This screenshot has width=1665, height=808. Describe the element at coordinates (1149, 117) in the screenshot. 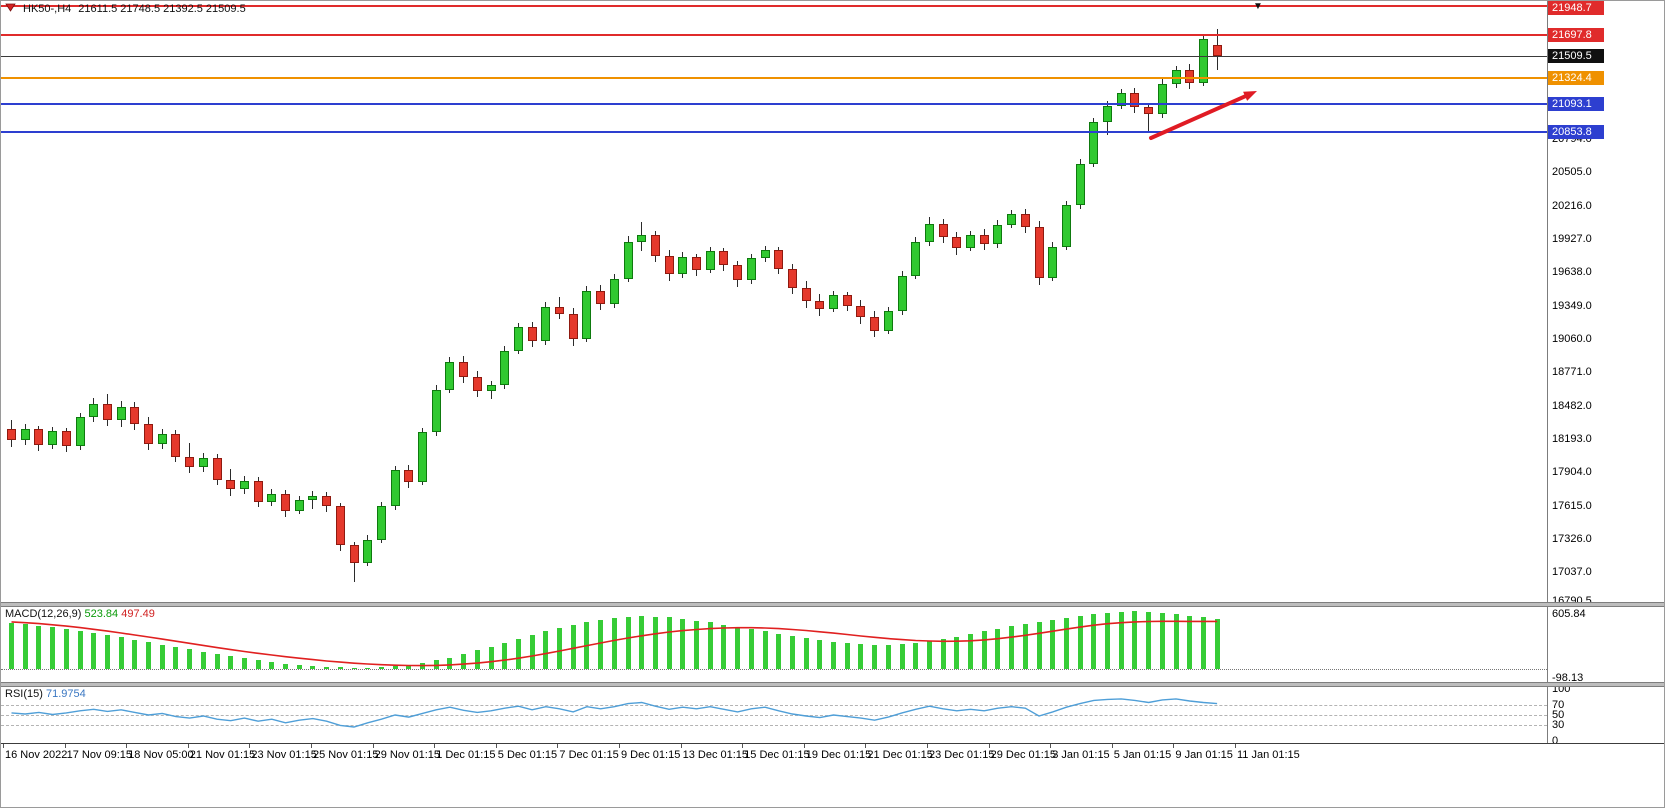

I see `candle-wick` at that location.